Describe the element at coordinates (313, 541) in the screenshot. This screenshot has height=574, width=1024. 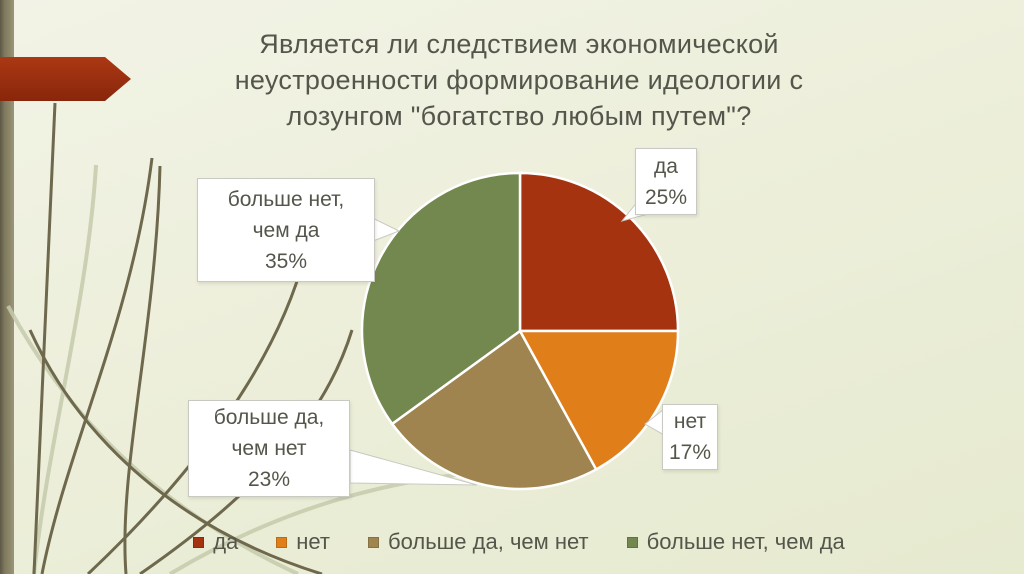
I see `legend-label: нет` at that location.